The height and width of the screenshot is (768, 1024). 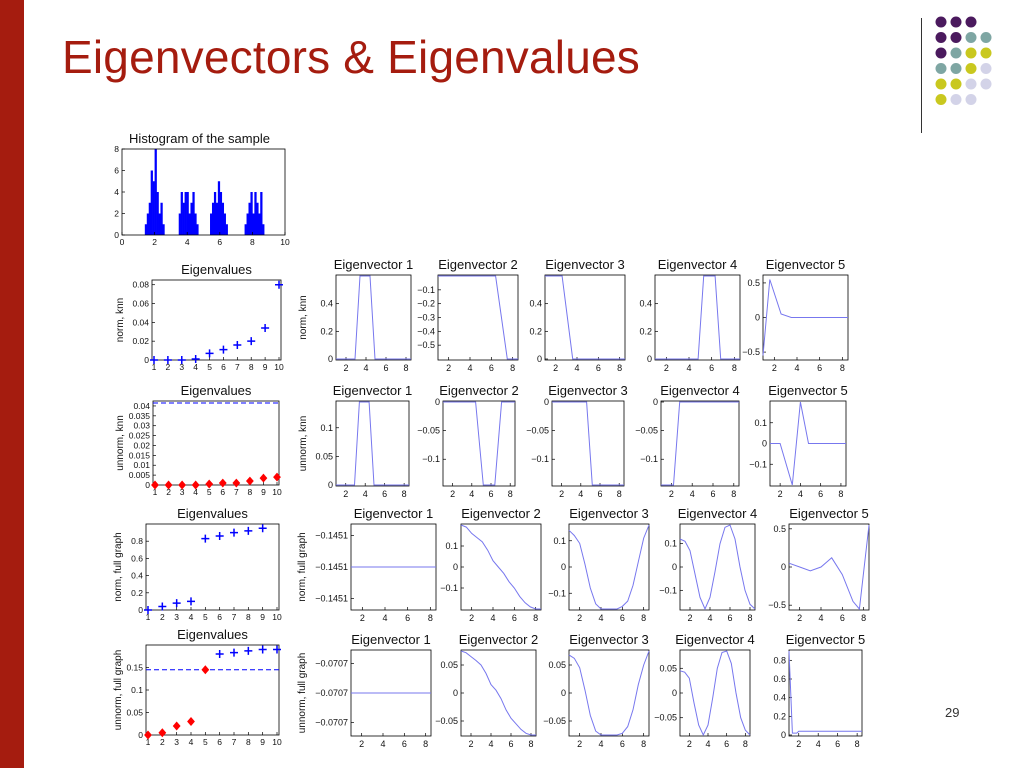 I want to click on y-tick-label: 0.6, so click(x=137, y=558).